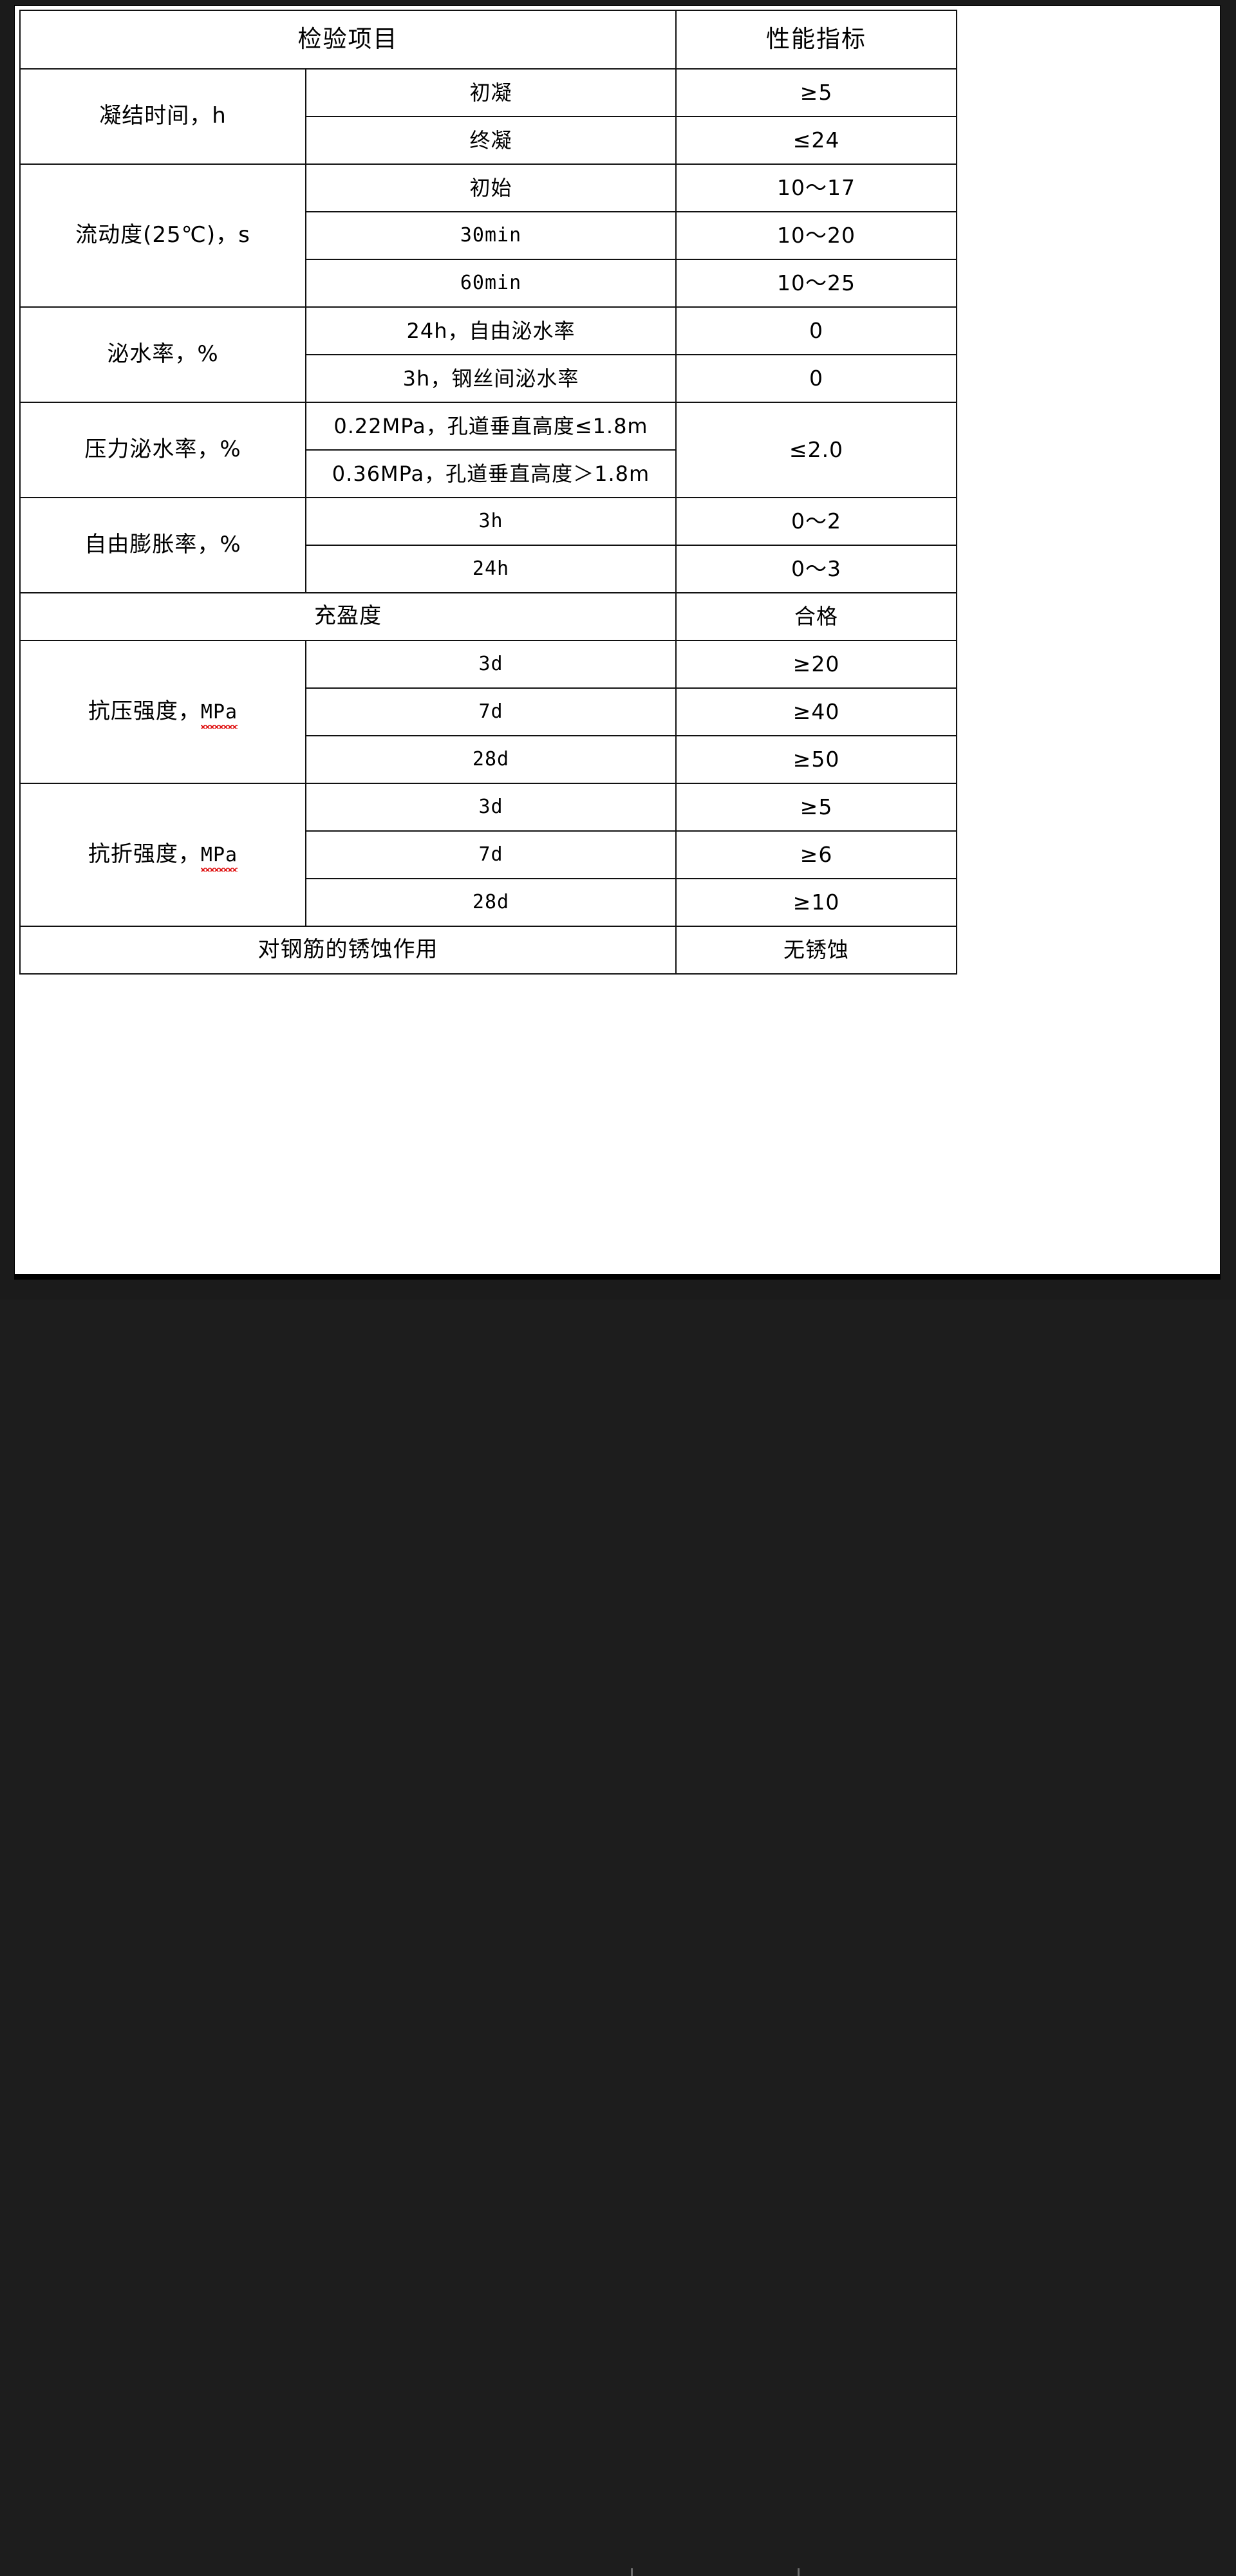 This screenshot has width=1236, height=2576. I want to click on sub-item-label: 0.22MPa，孔道垂直高度≤1.8m, so click(491, 426).